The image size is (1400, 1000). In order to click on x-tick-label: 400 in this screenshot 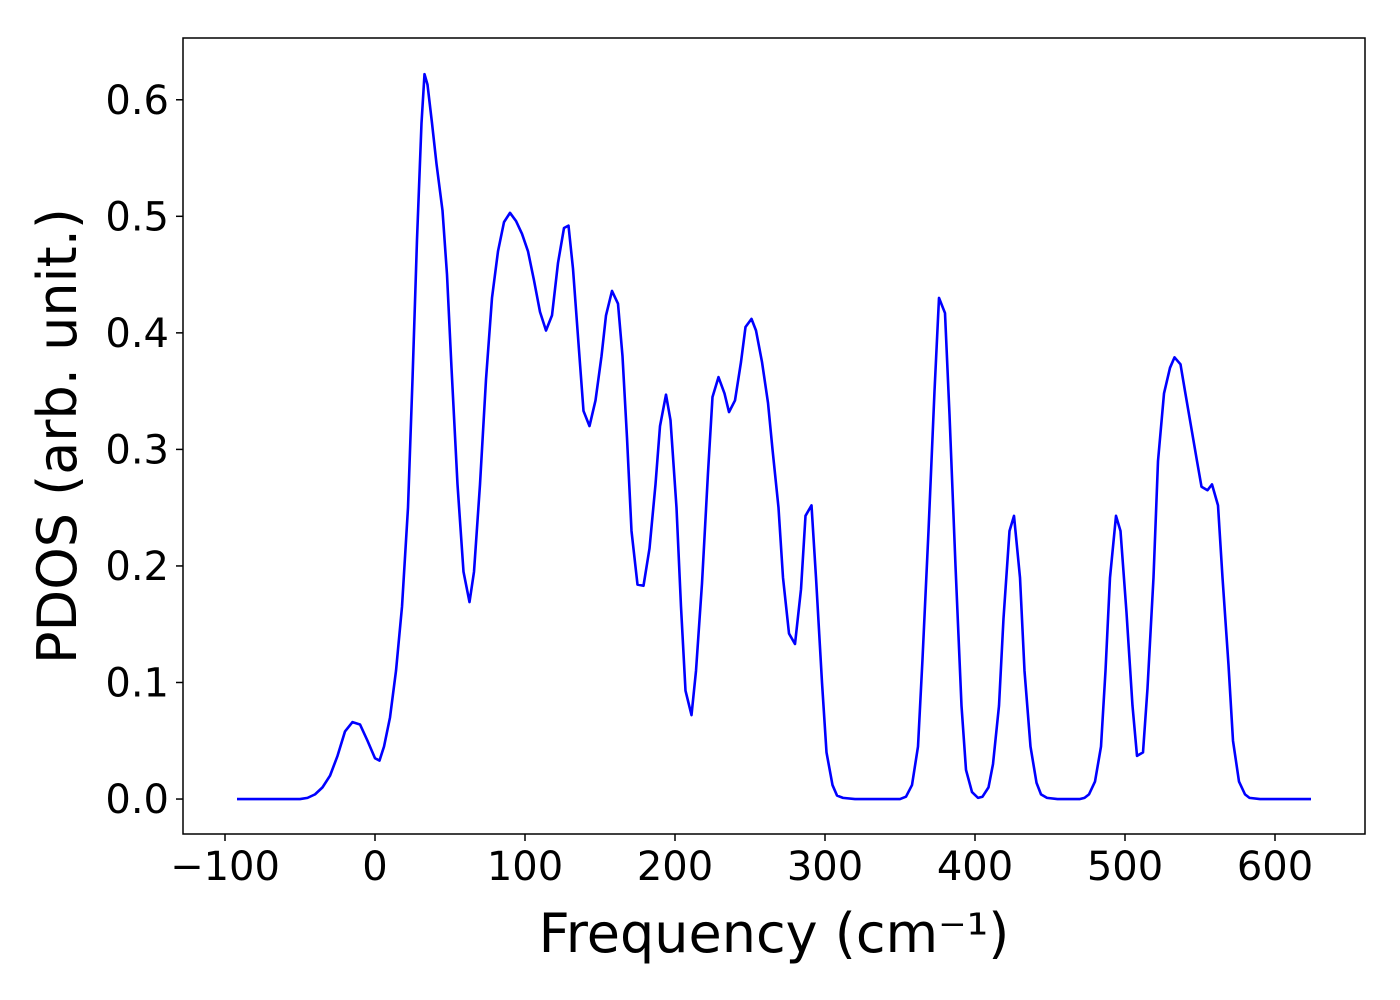, I will do `click(975, 867)`.